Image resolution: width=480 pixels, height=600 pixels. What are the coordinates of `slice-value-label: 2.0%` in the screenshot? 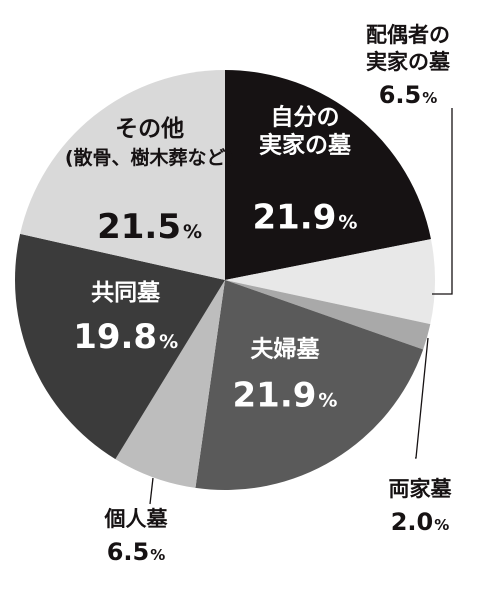 It's located at (420, 522).